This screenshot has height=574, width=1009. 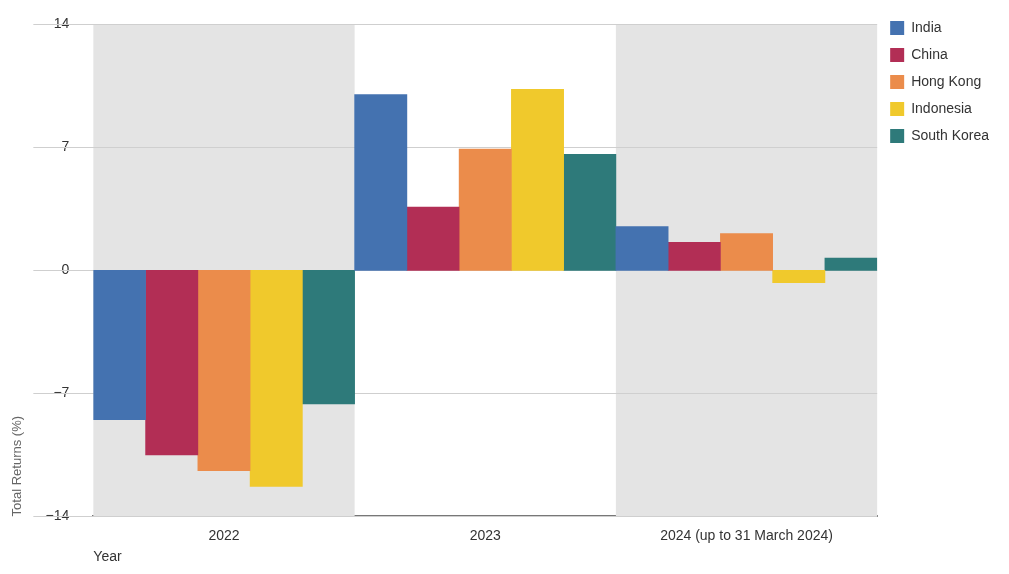 What do you see at coordinates (946, 80) in the screenshot?
I see `legend-label: Hong Kong` at bounding box center [946, 80].